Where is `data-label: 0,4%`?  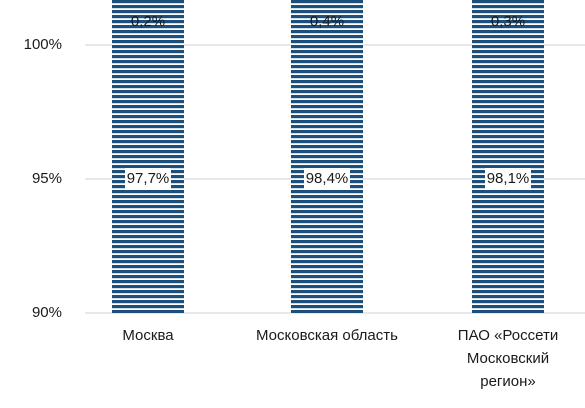
data-label: 0,4% is located at coordinates (327, 21).